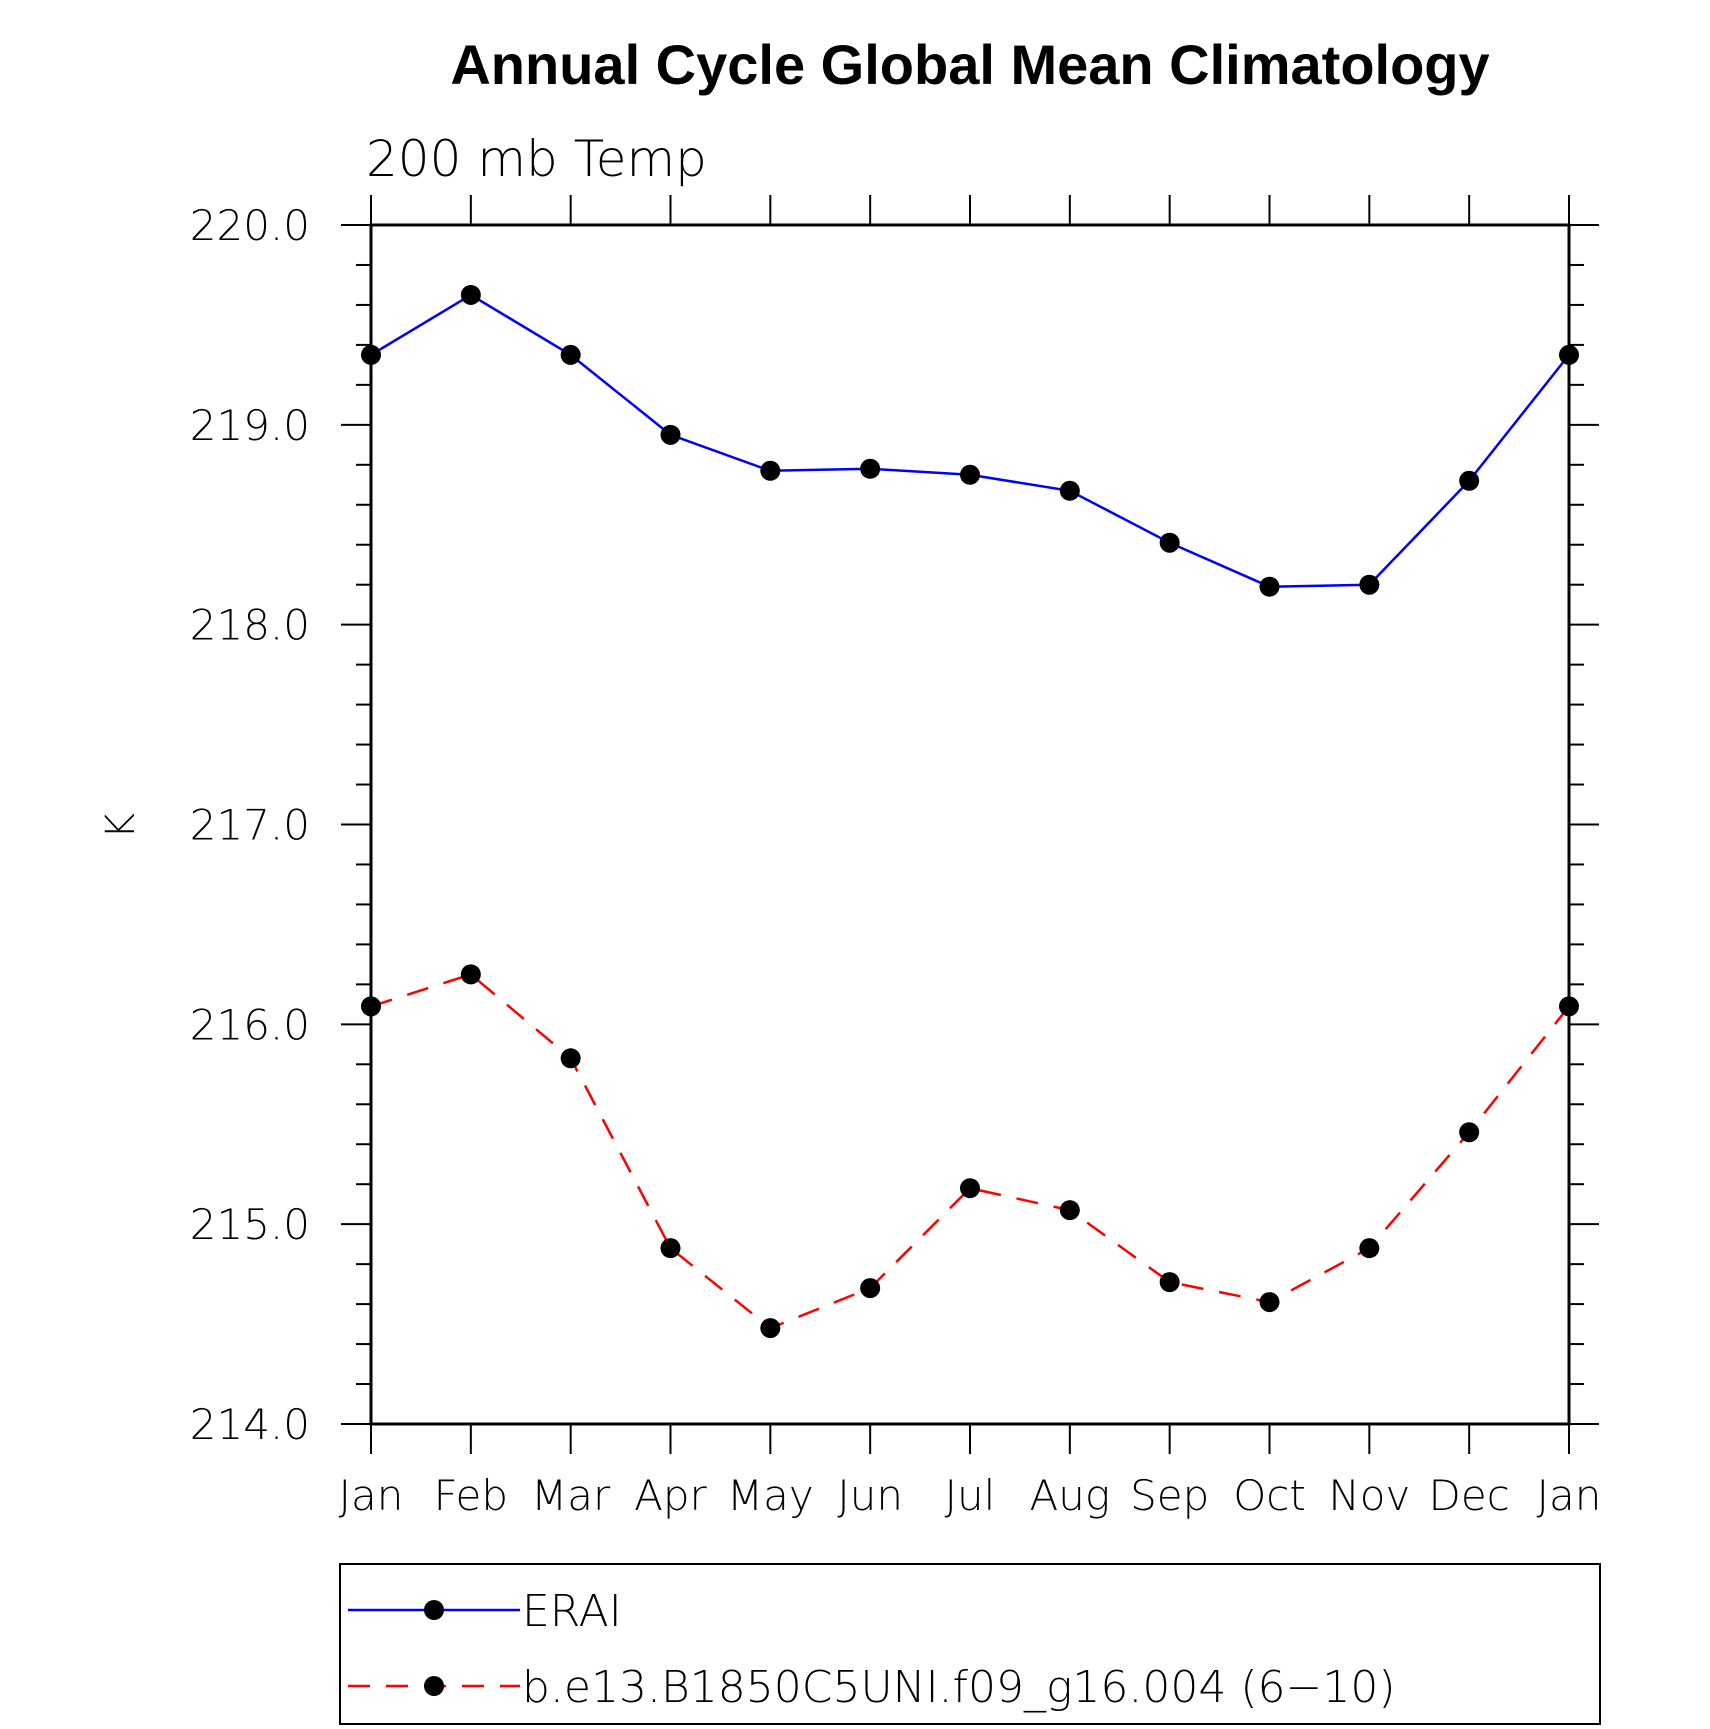 Image resolution: width=1710 pixels, height=1729 pixels. What do you see at coordinates (536, 159) in the screenshot?
I see `chart-subtitle: 200 mb Temp` at bounding box center [536, 159].